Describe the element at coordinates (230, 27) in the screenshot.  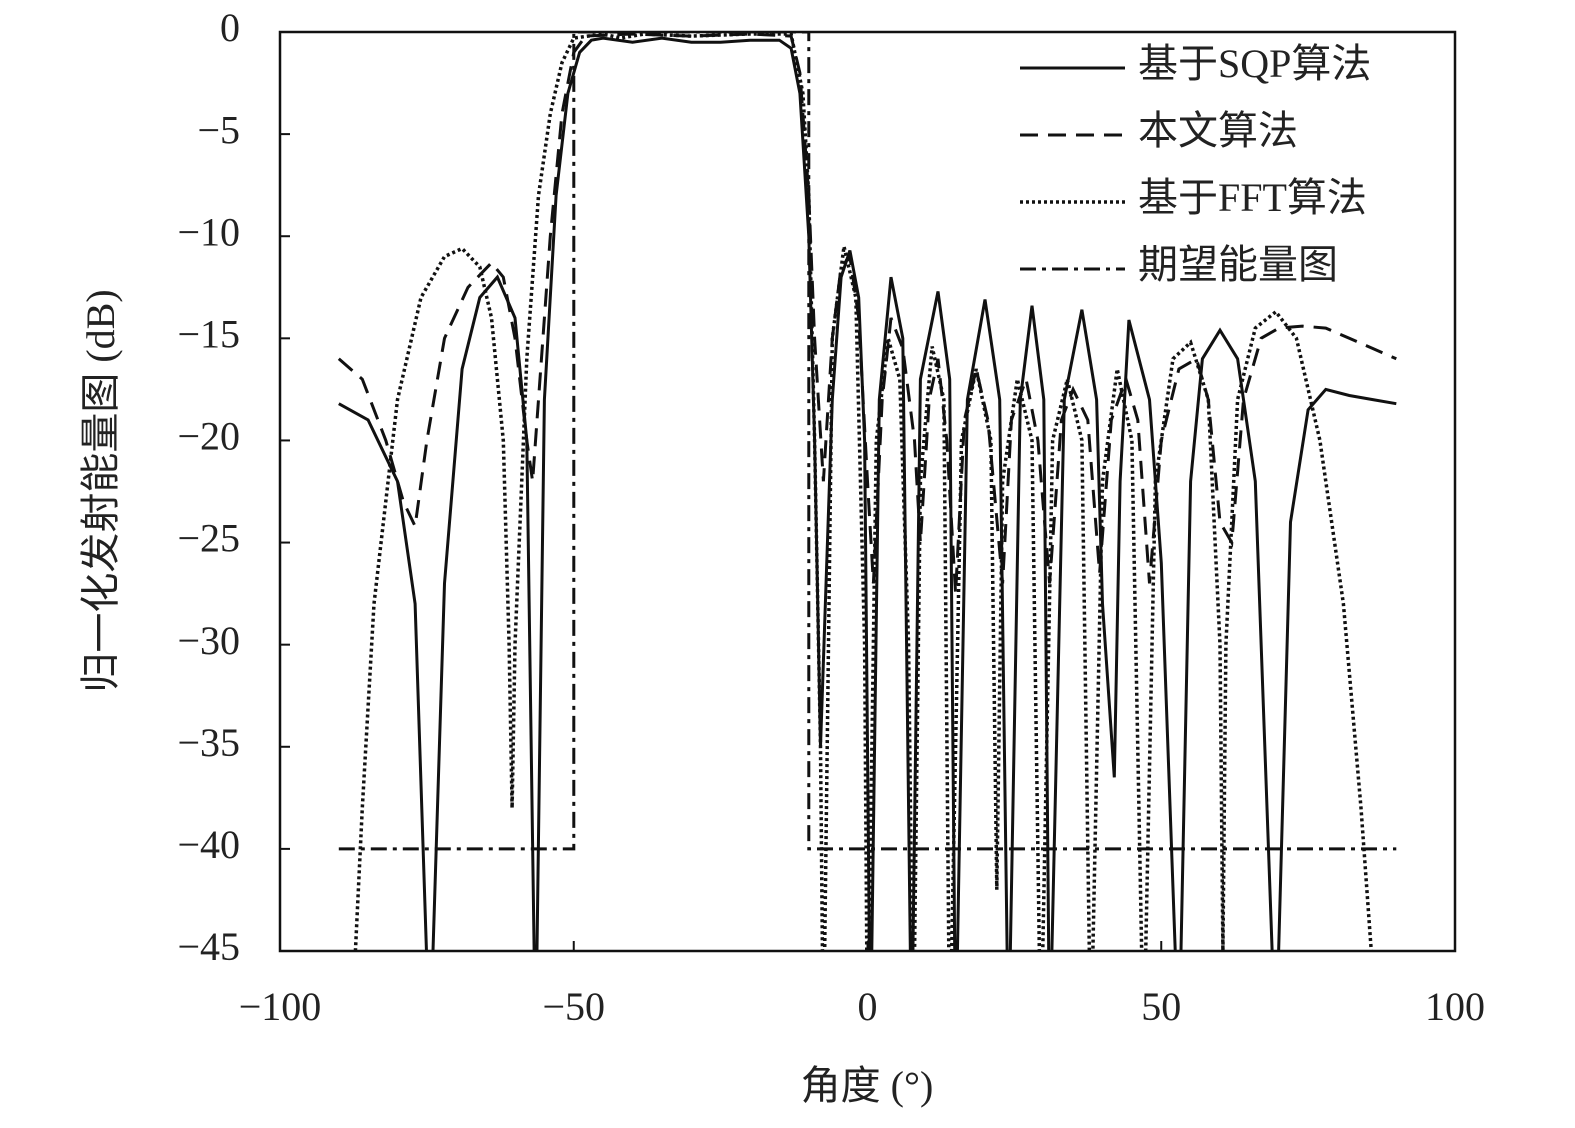
I see `y-tick-label: 0` at that location.